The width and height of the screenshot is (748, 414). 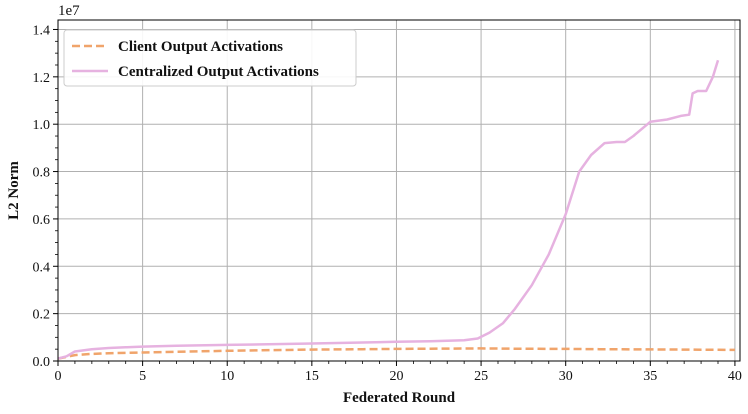 I want to click on y-tick-label: 1.4, so click(x=42, y=30).